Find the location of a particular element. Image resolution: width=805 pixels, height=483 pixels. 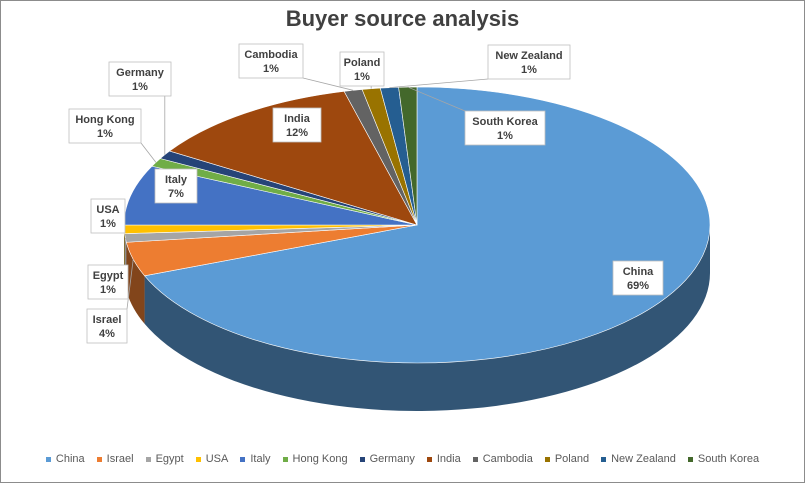

legend-label-new-zealand: New Zealand is located at coordinates (643, 459).